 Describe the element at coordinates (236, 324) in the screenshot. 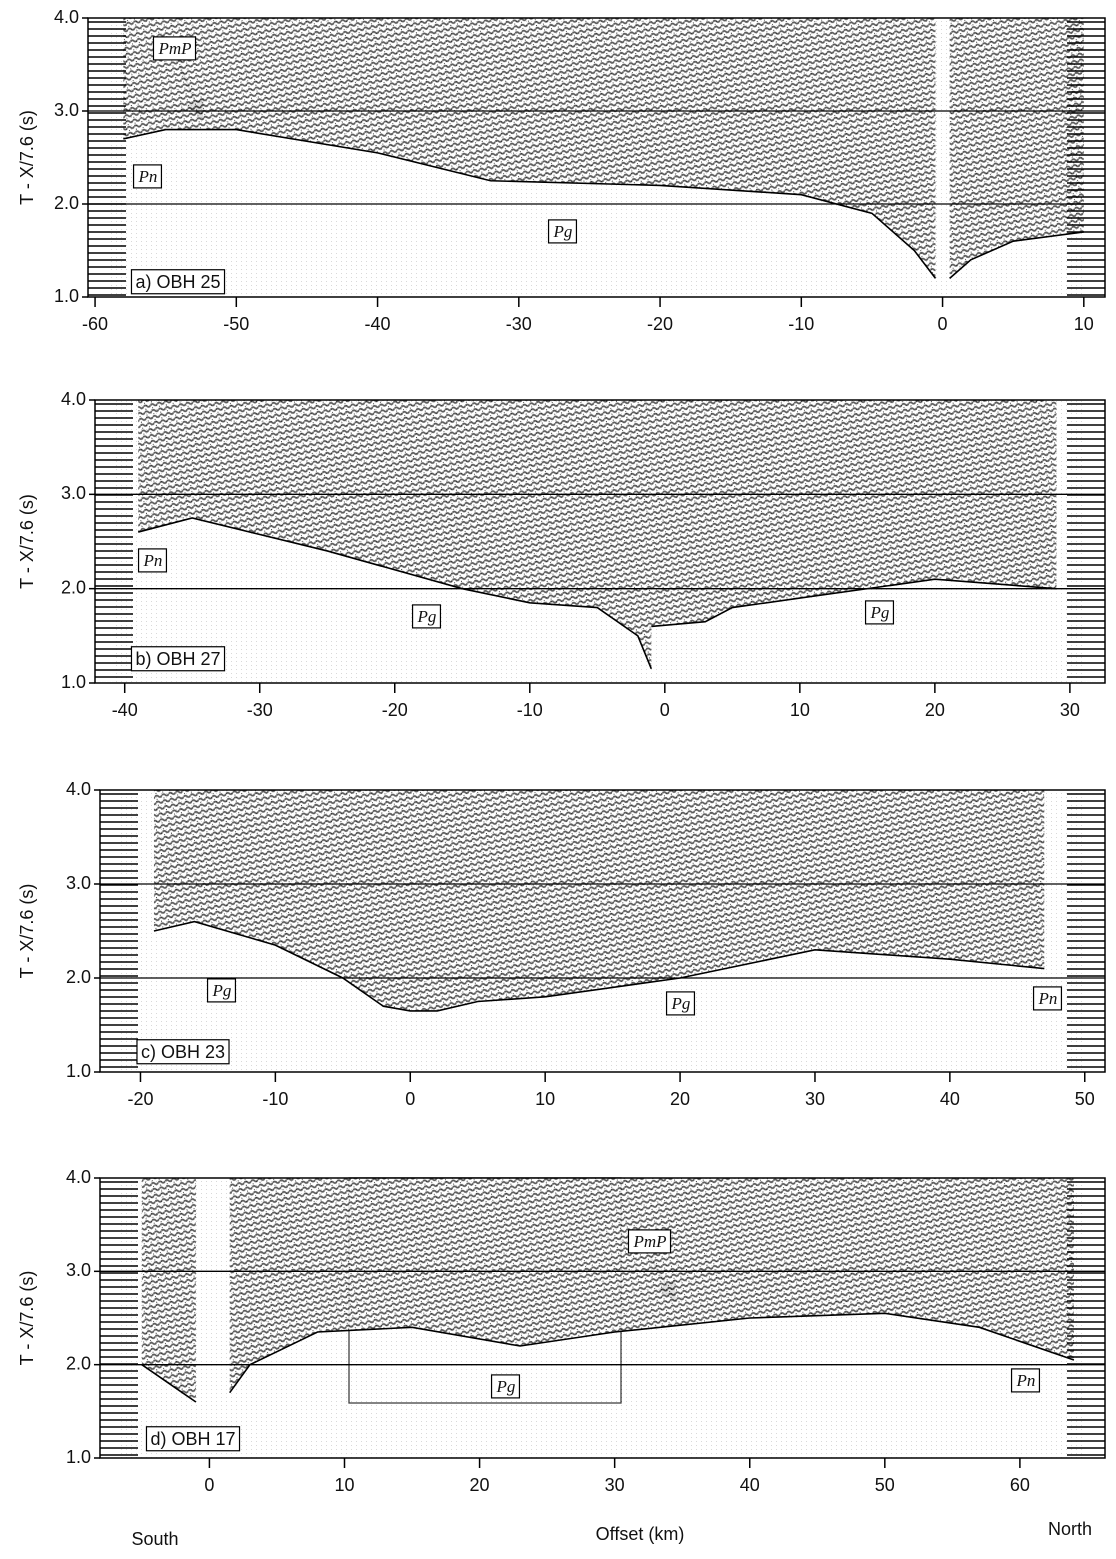

I see `x-tick-label: -50` at that location.